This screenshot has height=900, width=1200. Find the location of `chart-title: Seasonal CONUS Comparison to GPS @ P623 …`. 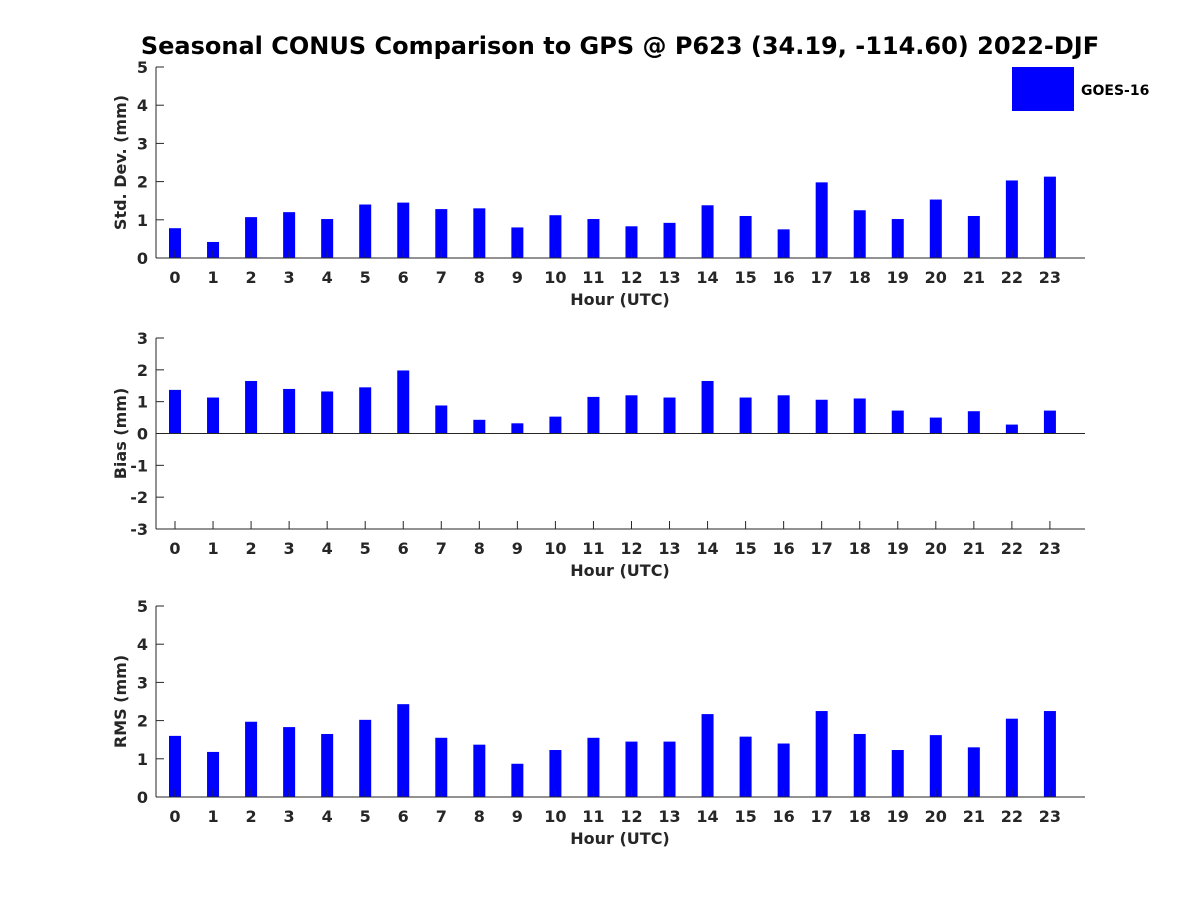

chart-title: Seasonal CONUS Comparison to GPS @ P623 … is located at coordinates (620, 46).